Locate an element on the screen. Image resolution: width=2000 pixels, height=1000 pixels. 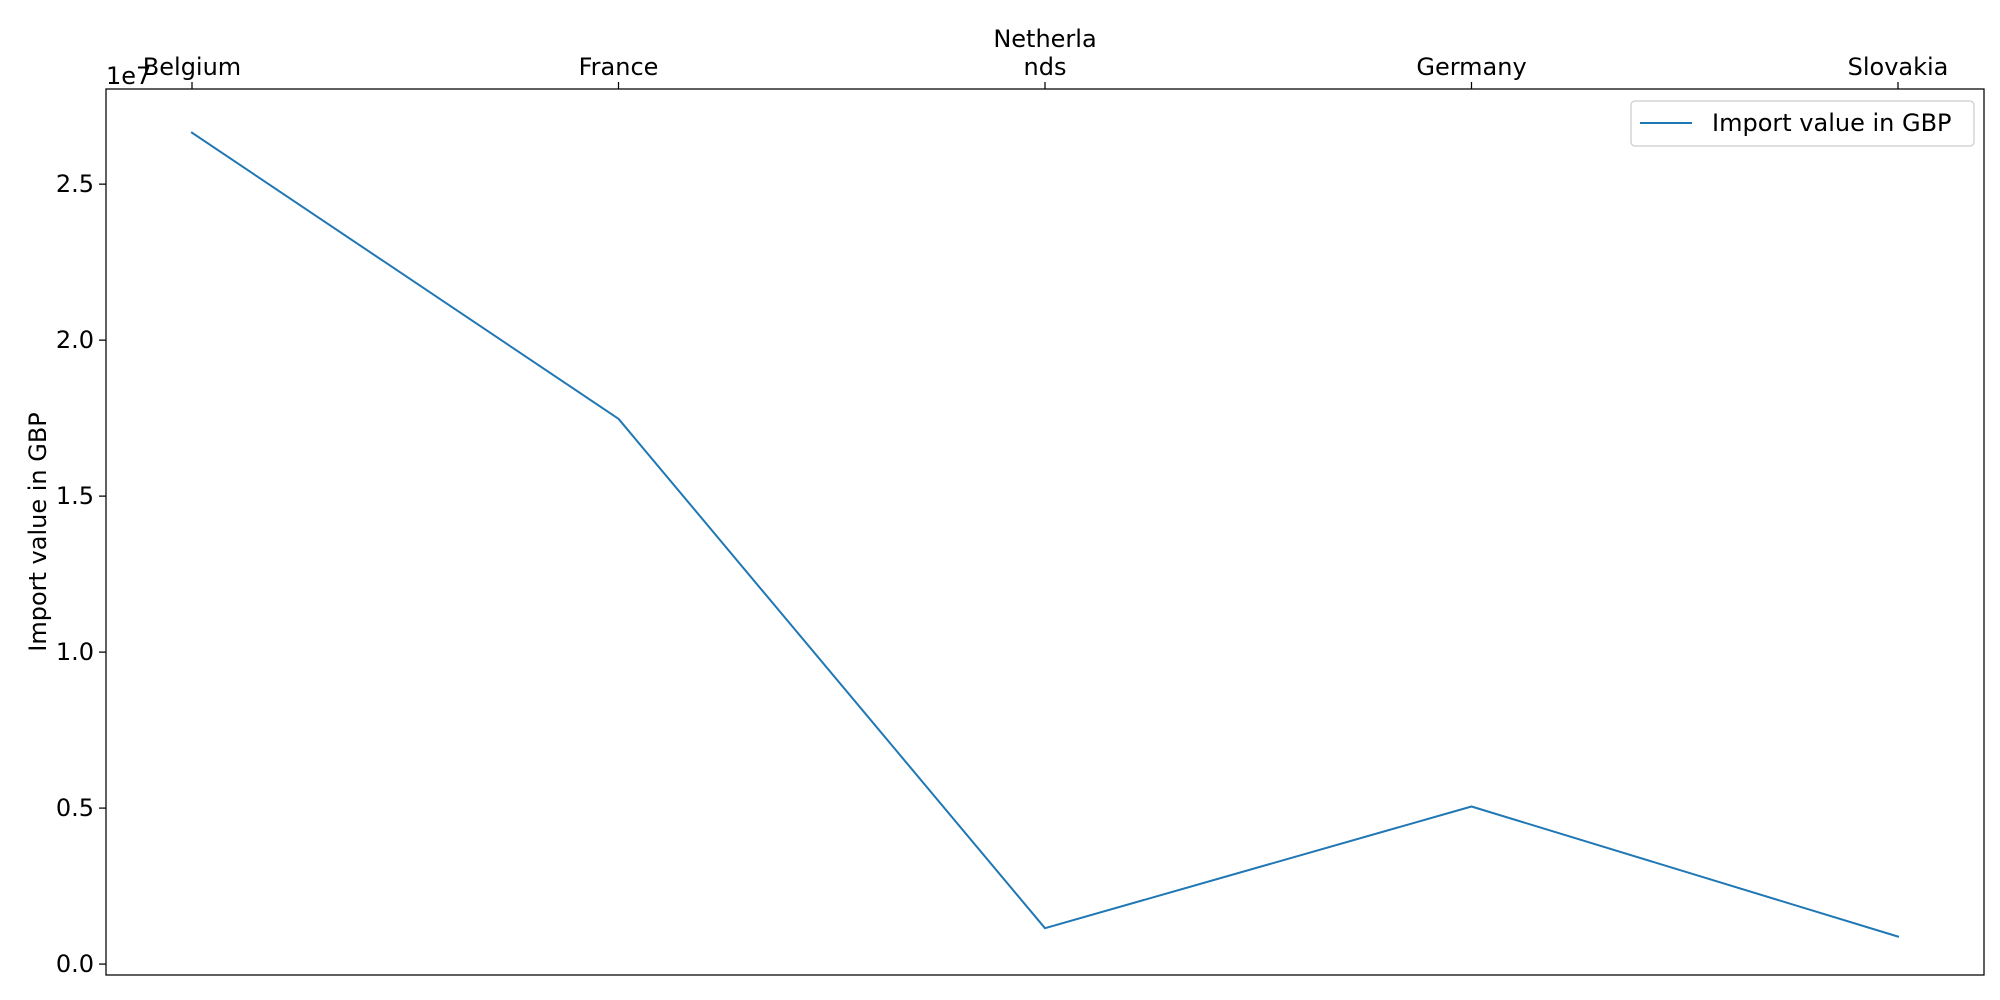
y-tick-label: 0.5 is located at coordinates (75, 808).